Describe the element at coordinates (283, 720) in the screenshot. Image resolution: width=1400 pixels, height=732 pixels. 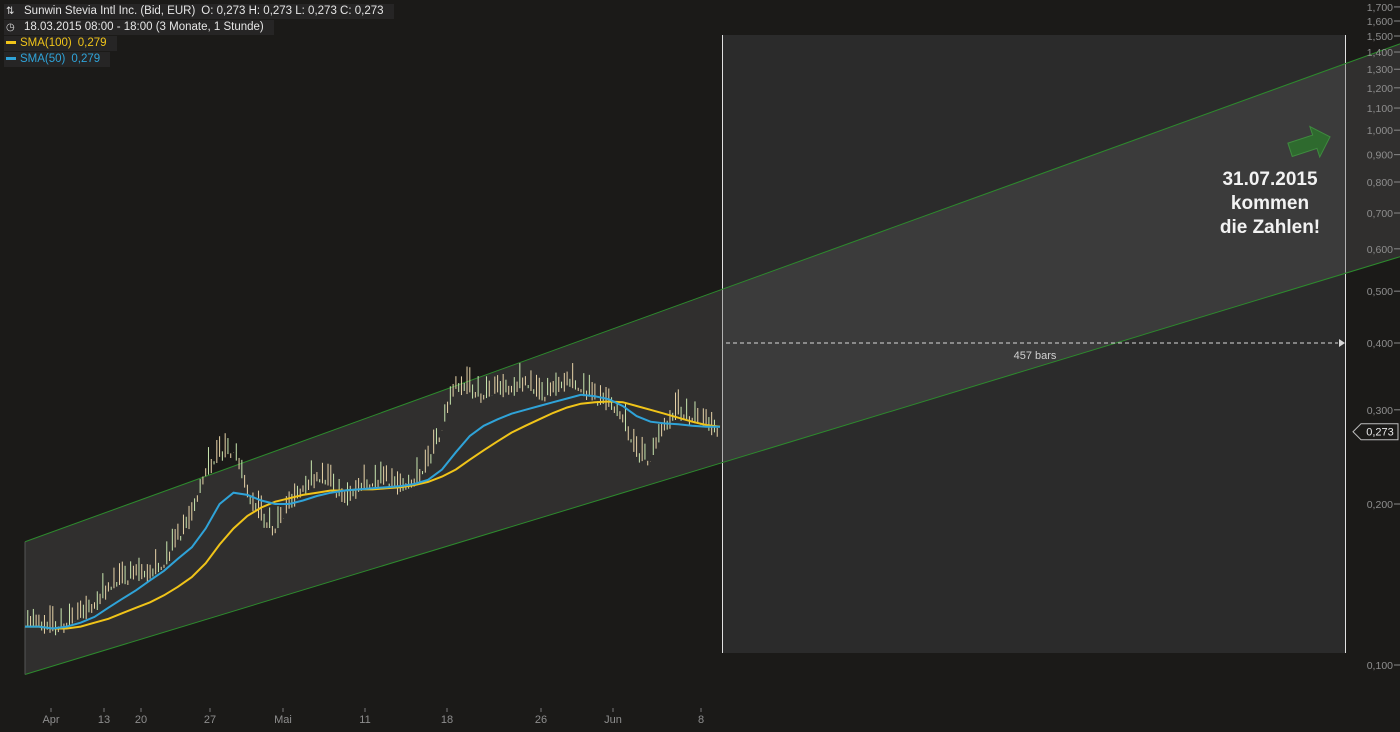
I see `x-tick-label: Mai` at that location.